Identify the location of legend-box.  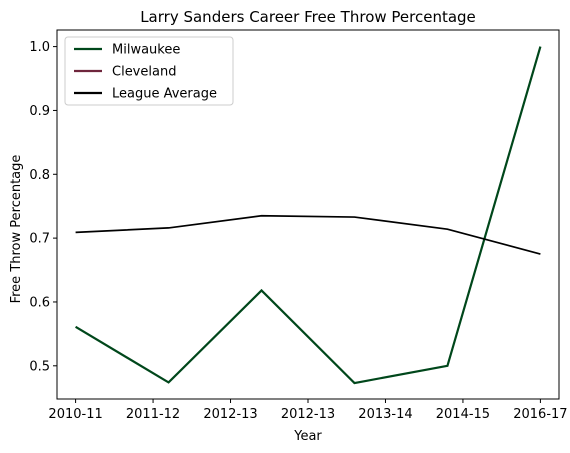
(149, 71).